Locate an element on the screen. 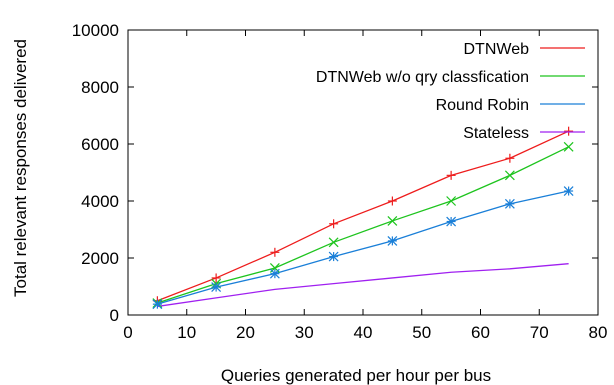  x-tick-label: 60 is located at coordinates (480, 332).